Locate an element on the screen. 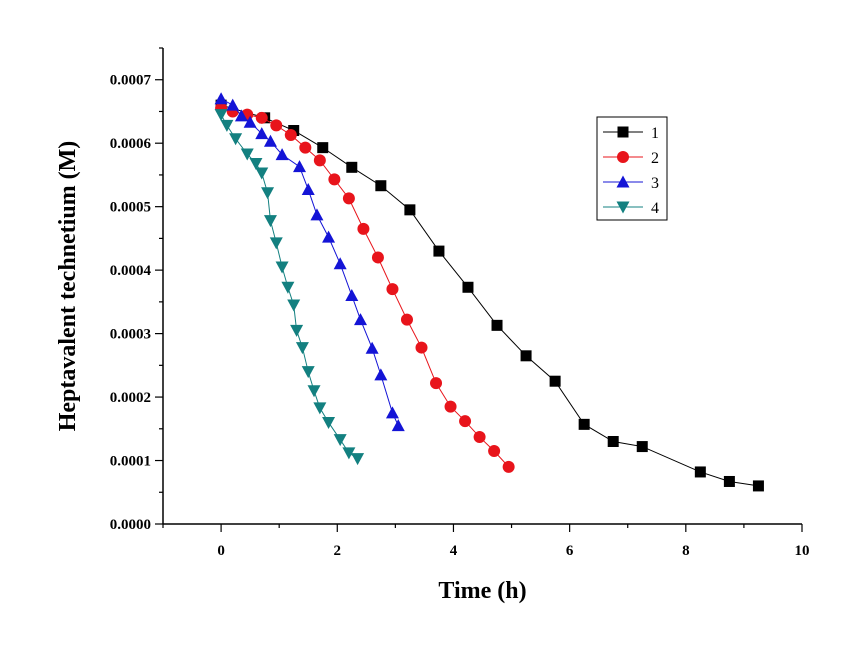 This screenshot has width=864, height=653. x-tick-label: 6 is located at coordinates (570, 551).